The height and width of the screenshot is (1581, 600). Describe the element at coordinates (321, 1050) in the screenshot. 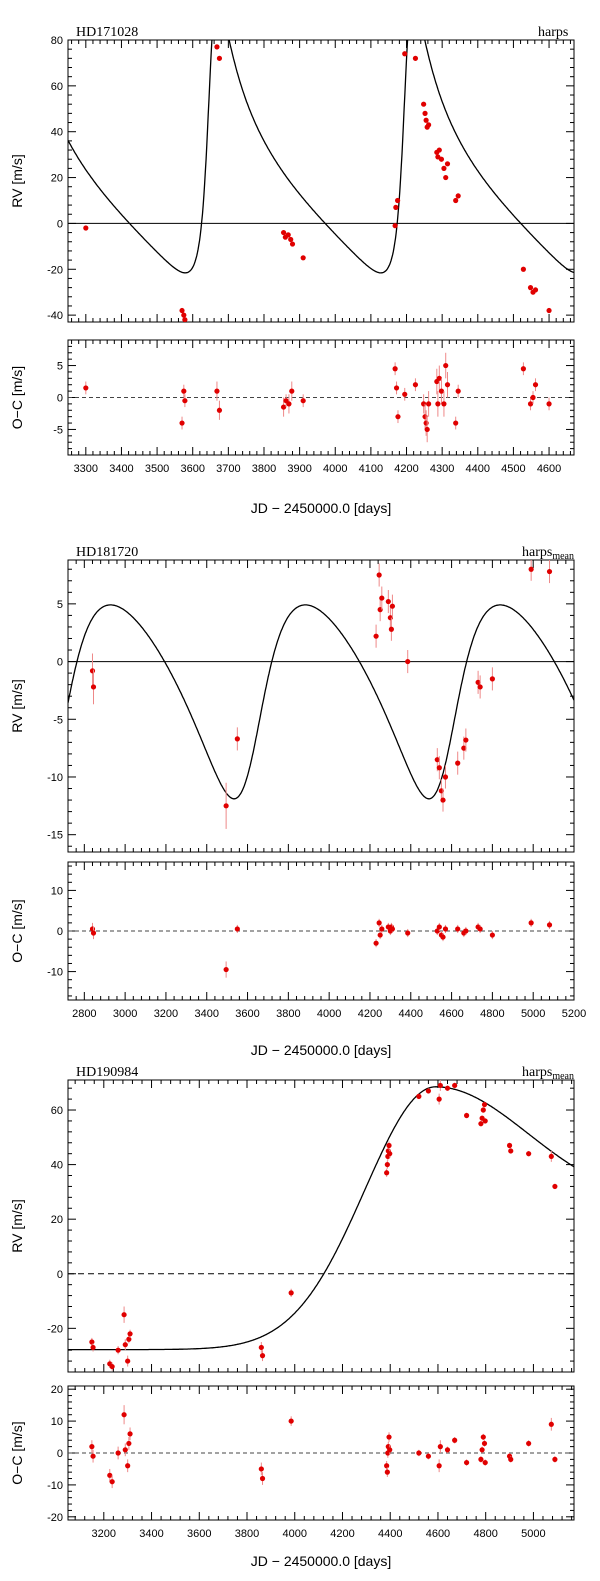

I see `x-axis-label: JD − 2450000.0 [days]` at that location.